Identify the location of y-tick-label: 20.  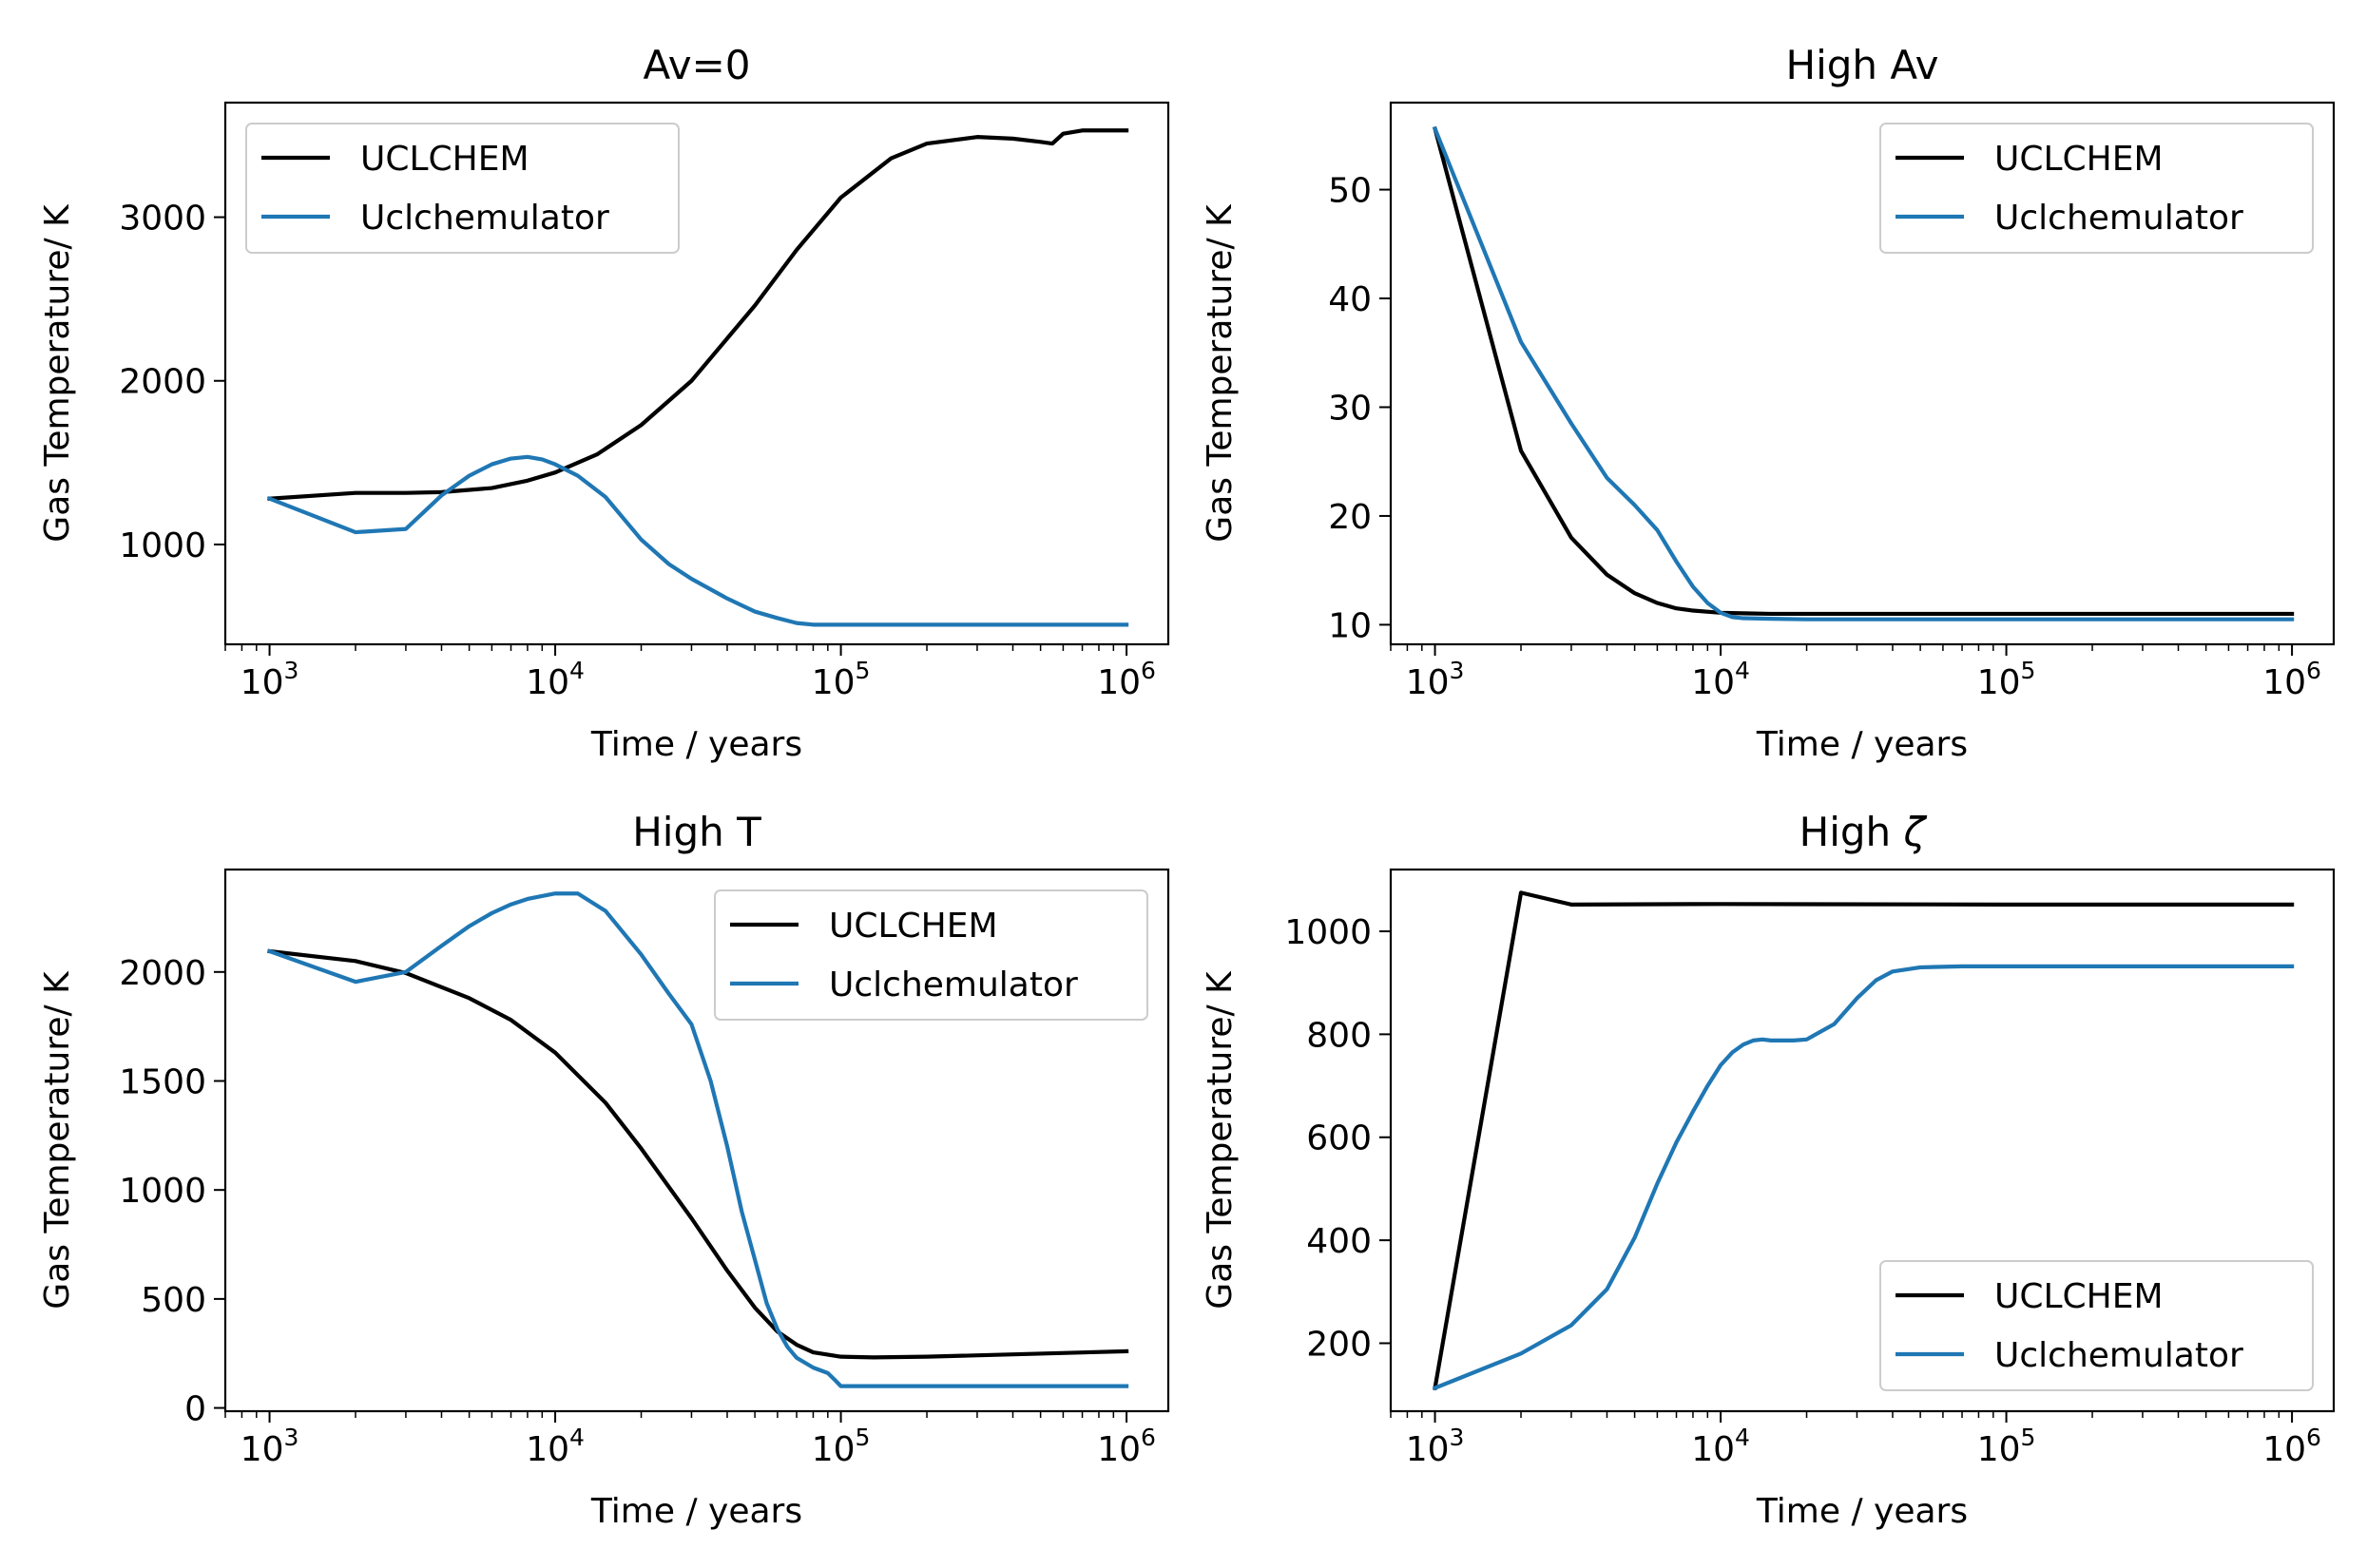
(1350, 517).